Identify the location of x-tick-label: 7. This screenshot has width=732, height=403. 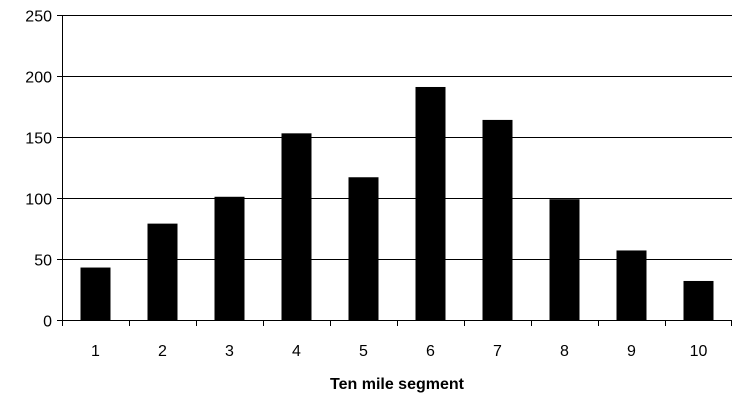
(497, 351).